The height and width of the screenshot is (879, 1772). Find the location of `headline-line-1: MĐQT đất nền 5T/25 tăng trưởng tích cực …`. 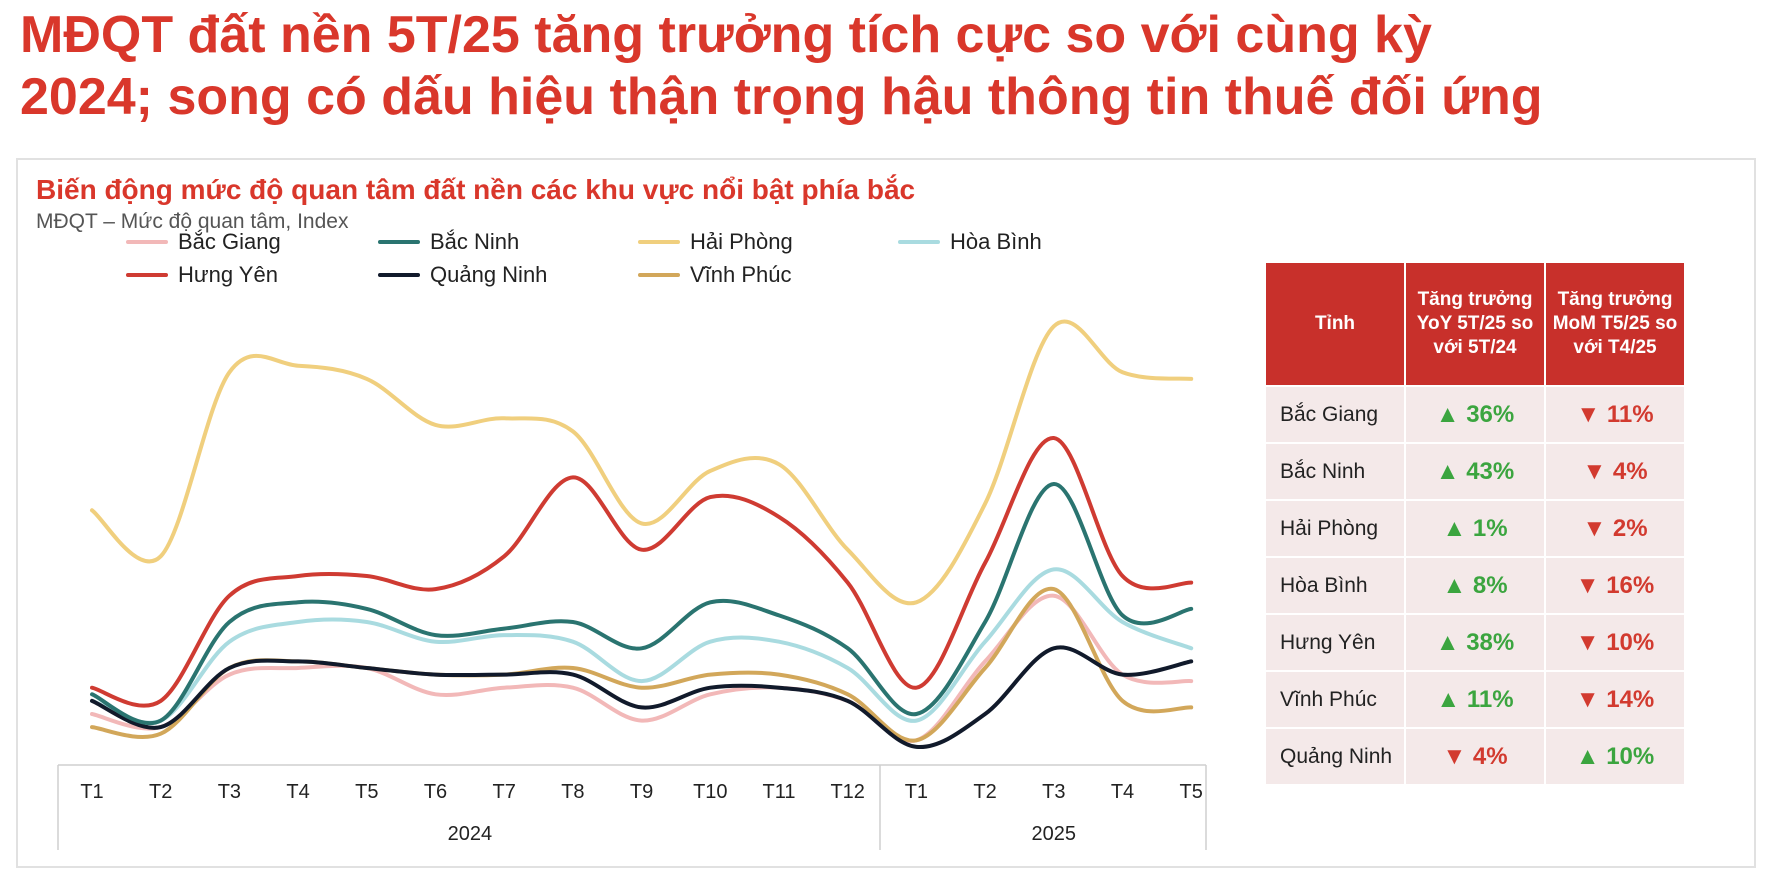

headline-line-1: MĐQT đất nền 5T/25 tăng trưởng tích cực … is located at coordinates (726, 35).